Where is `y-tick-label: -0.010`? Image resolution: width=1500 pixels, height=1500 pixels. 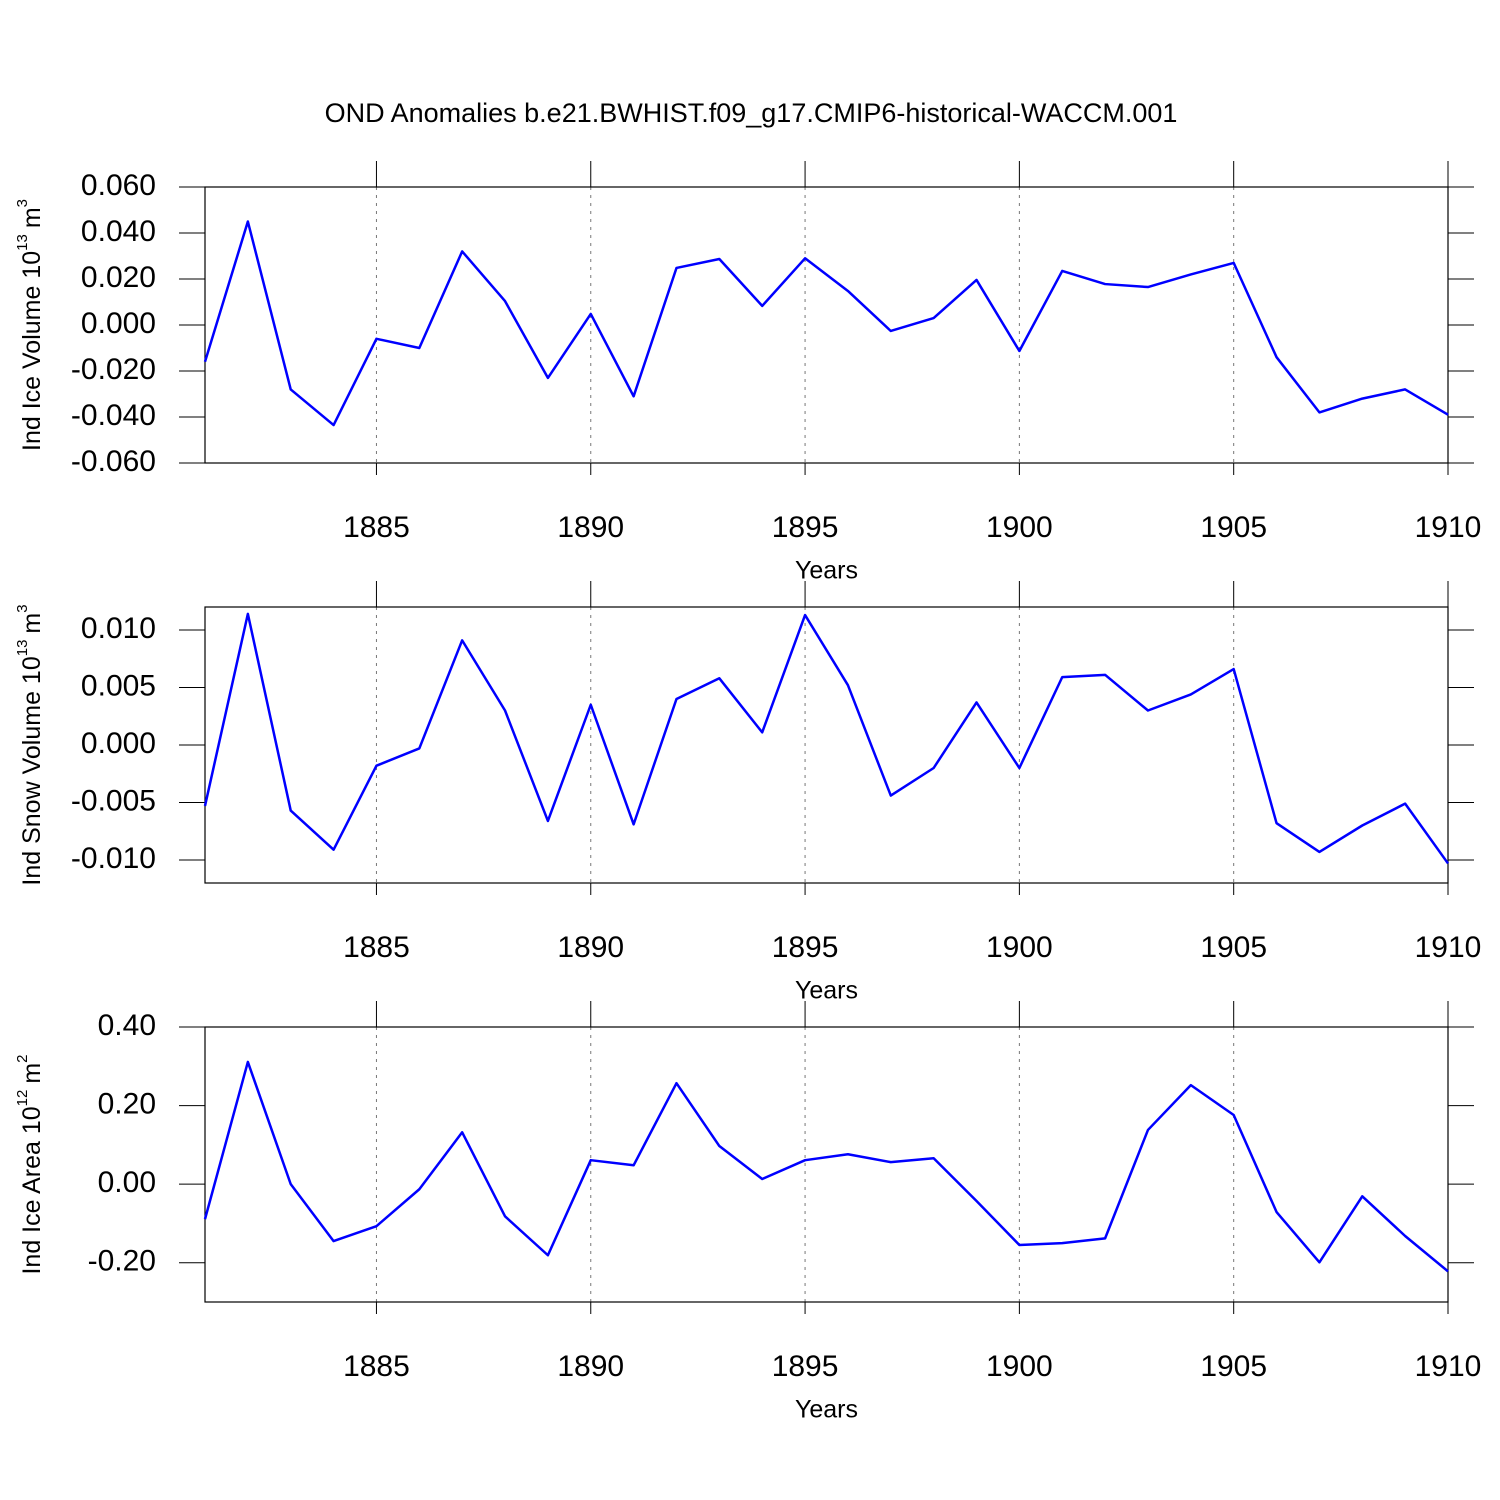
y-tick-label: -0.010 is located at coordinates (113, 858).